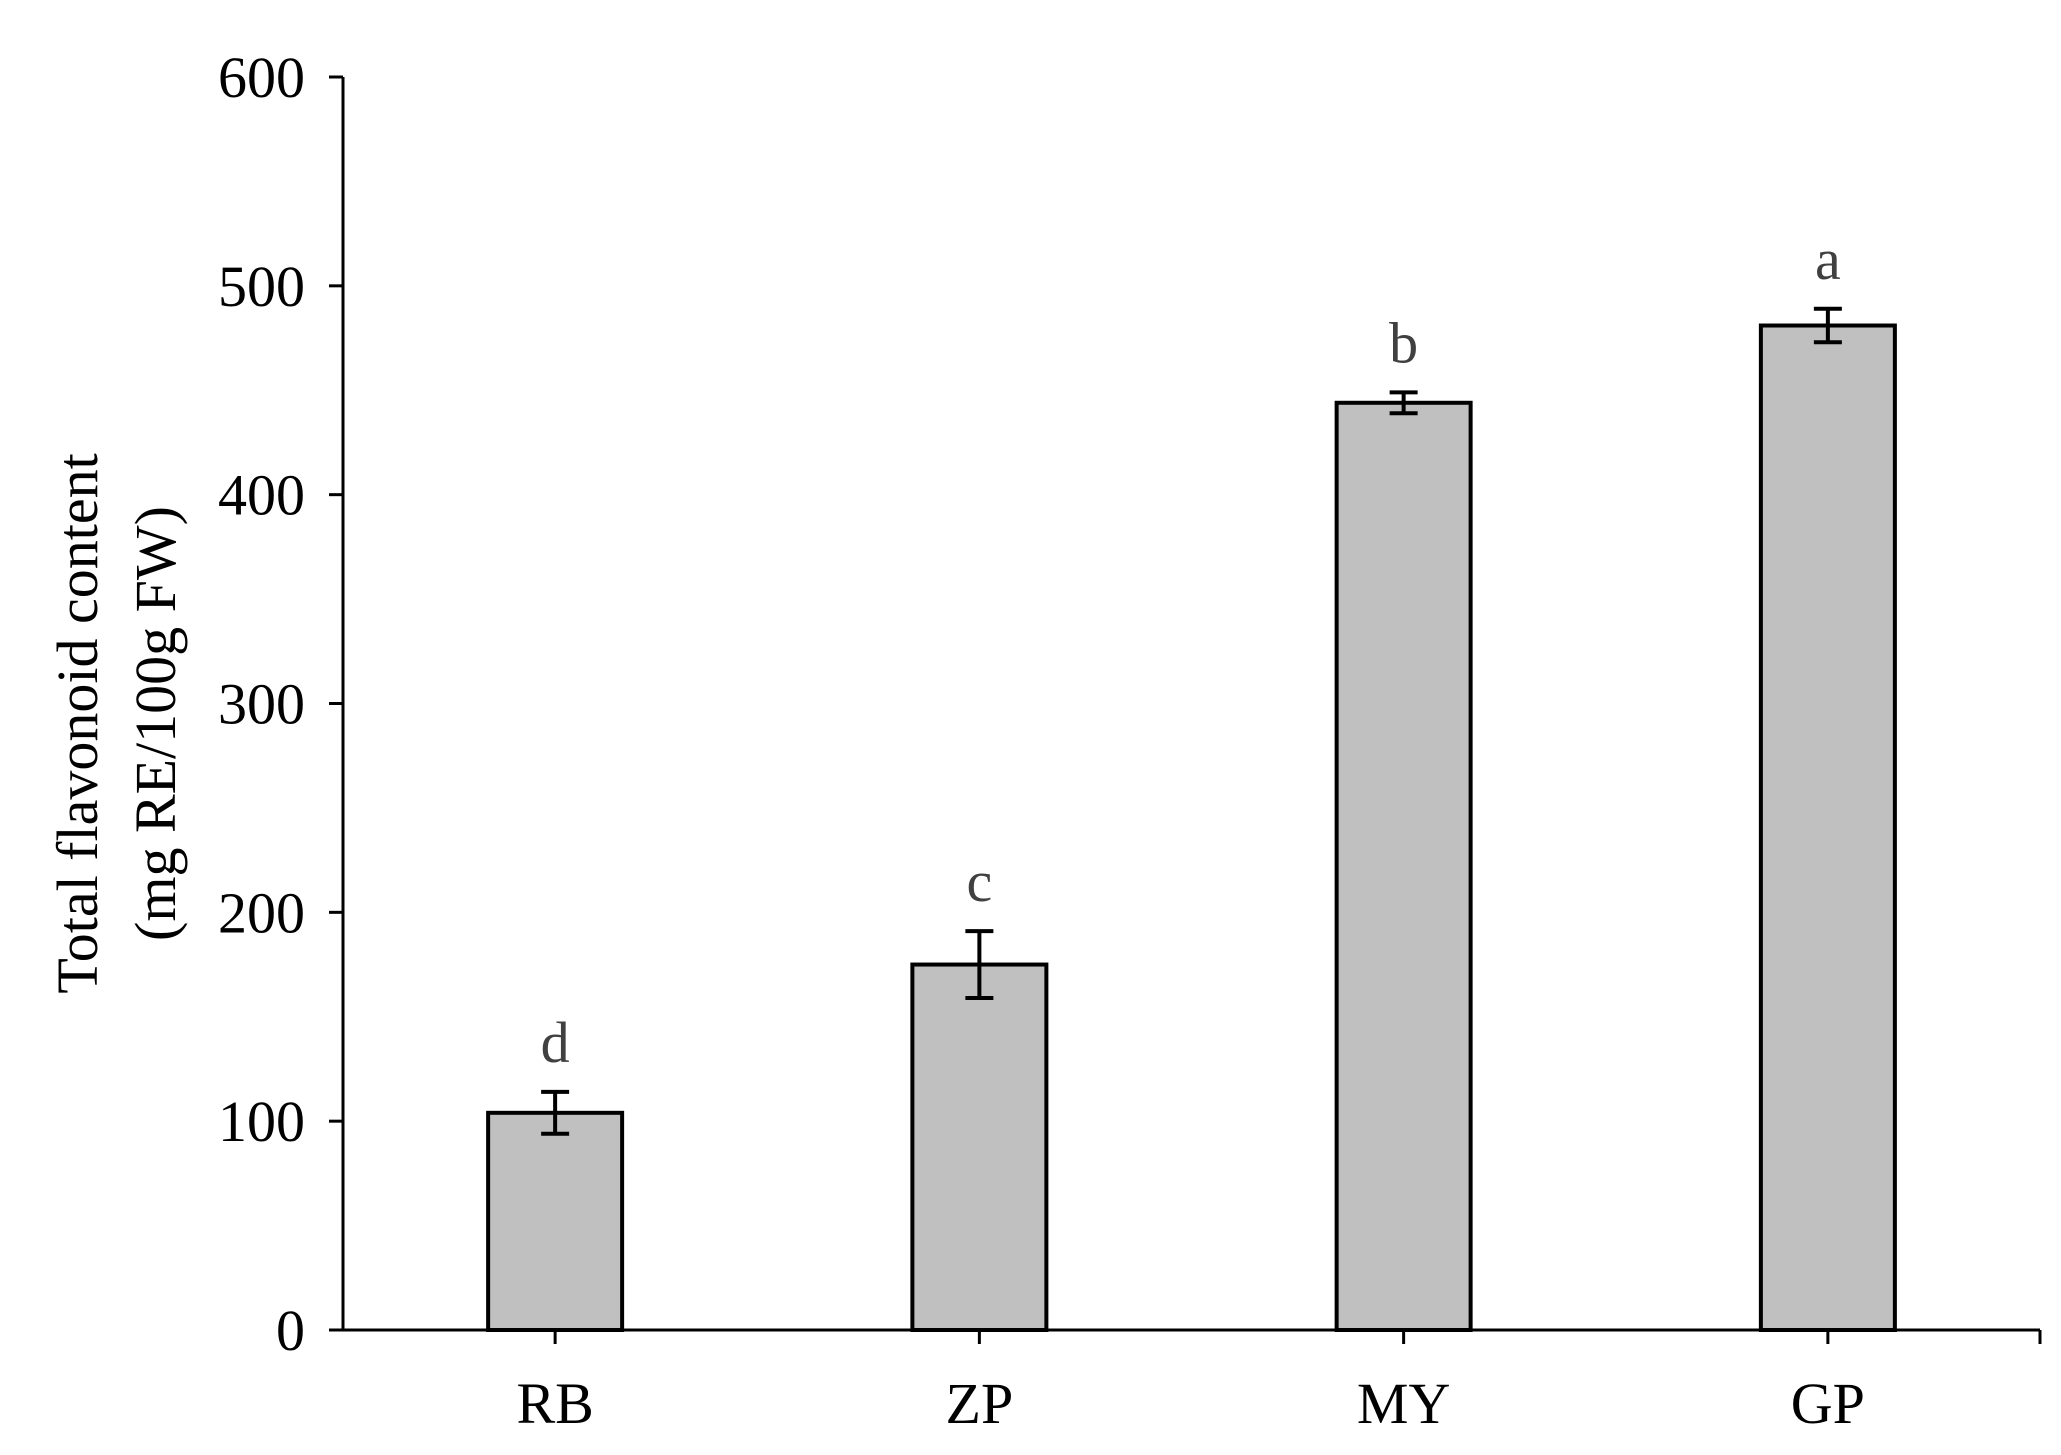  What do you see at coordinates (555, 1042) in the screenshot?
I see `significance-label: d` at bounding box center [555, 1042].